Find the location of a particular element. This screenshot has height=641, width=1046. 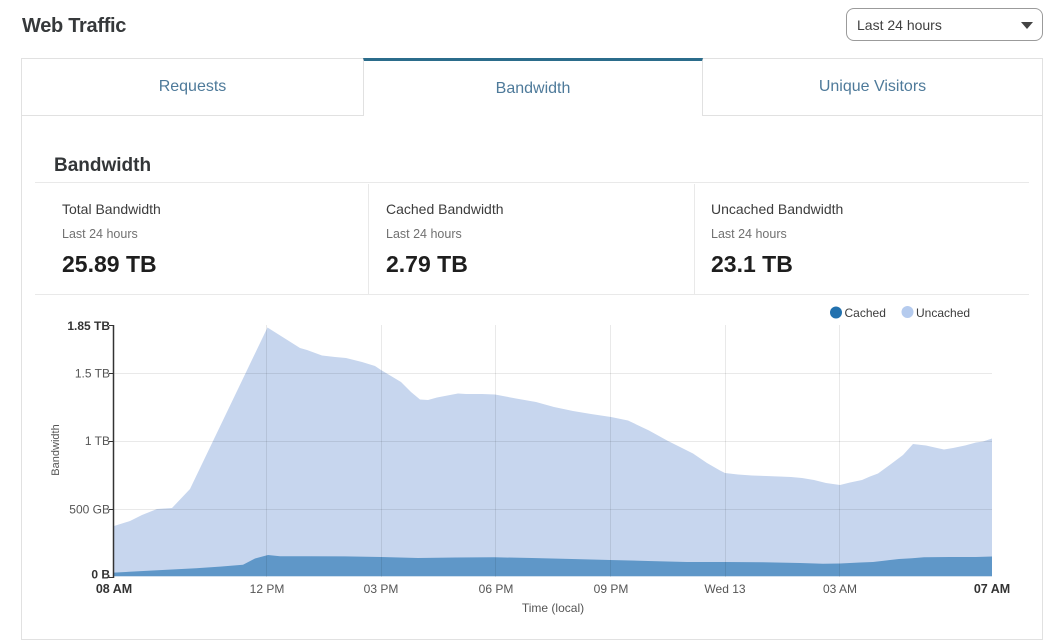

svg-text: Bandwidth is located at coordinates (56, 449).